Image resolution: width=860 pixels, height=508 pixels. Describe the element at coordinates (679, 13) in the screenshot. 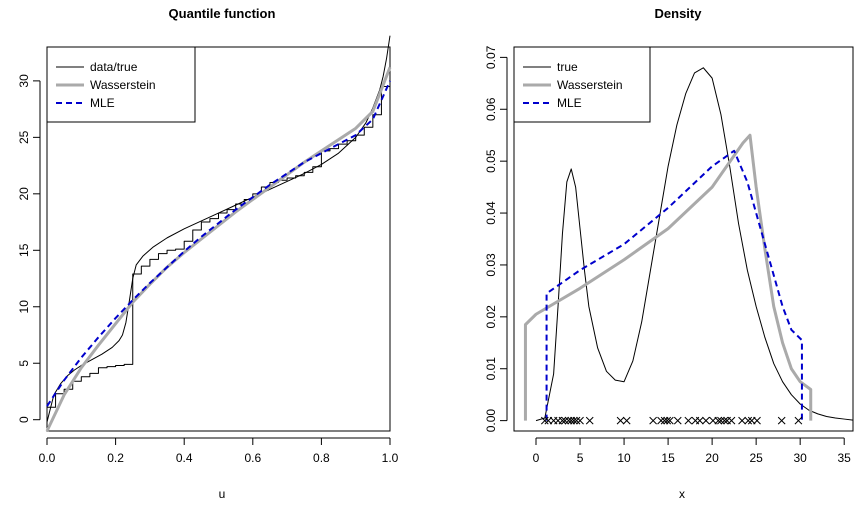

I see `chart-title: Density` at that location.